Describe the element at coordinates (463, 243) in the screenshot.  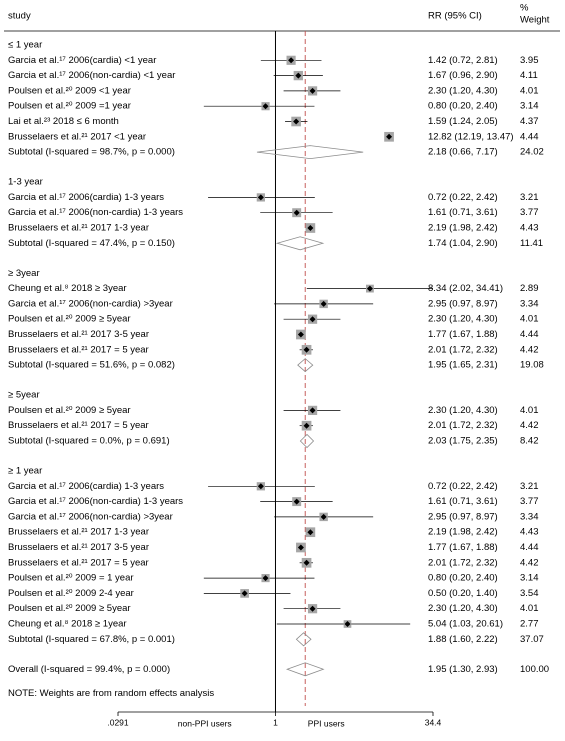
I see `subtotal-ci: 1.74 (1.04, 2.90)` at that location.